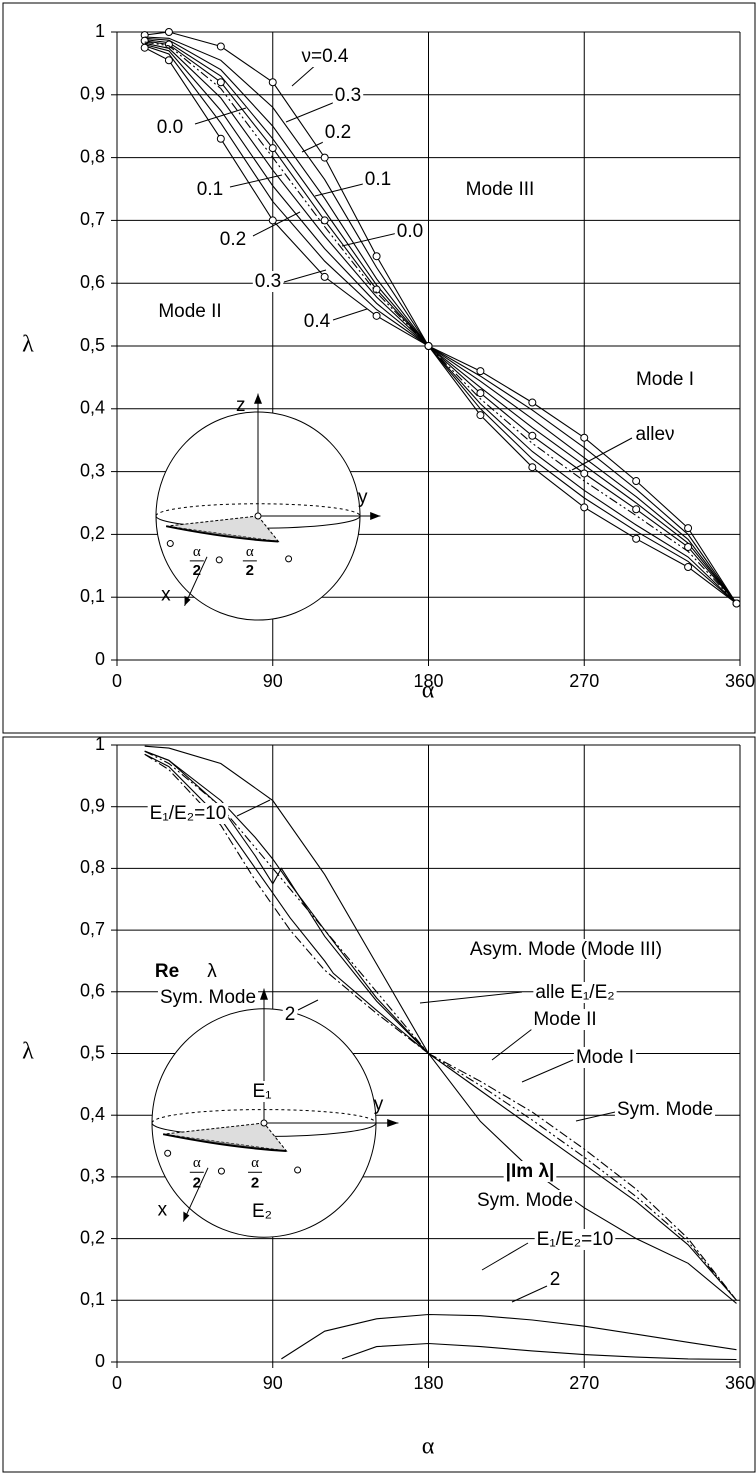 This screenshot has height=1479, width=756. I want to click on y-tick-label: 0,5, so click(92, 345).